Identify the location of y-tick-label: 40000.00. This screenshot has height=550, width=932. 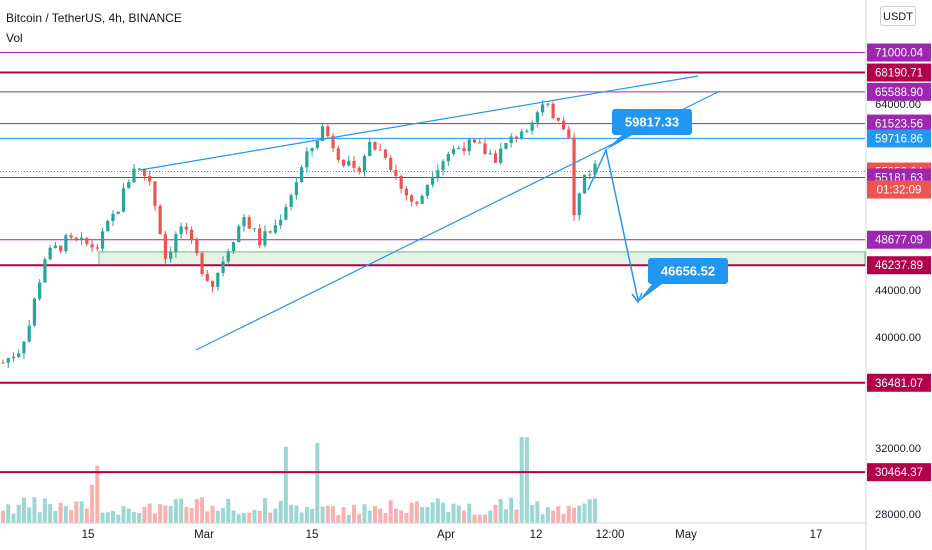
(898, 338).